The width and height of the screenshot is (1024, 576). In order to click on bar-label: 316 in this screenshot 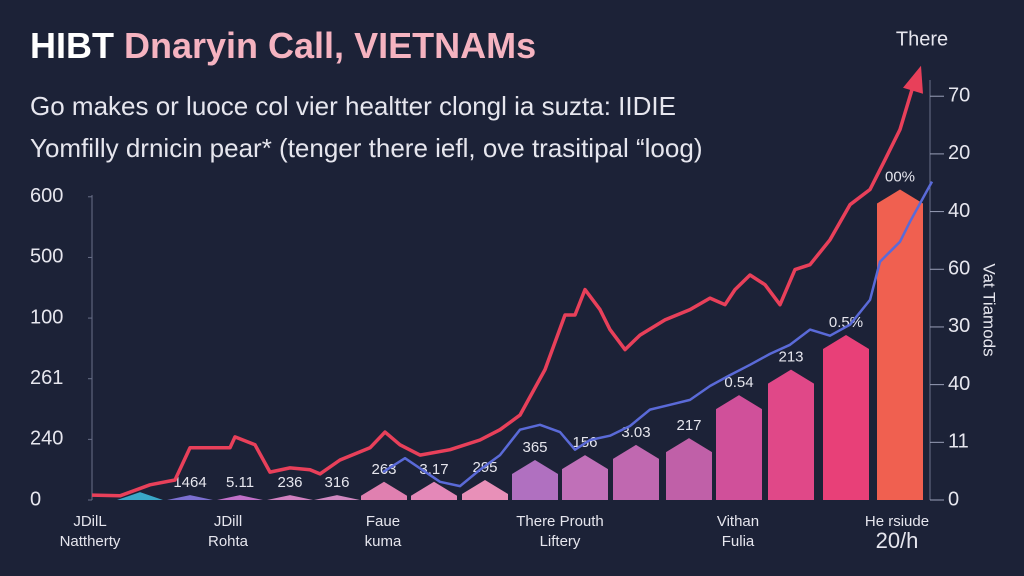, I will do `click(336, 482)`.